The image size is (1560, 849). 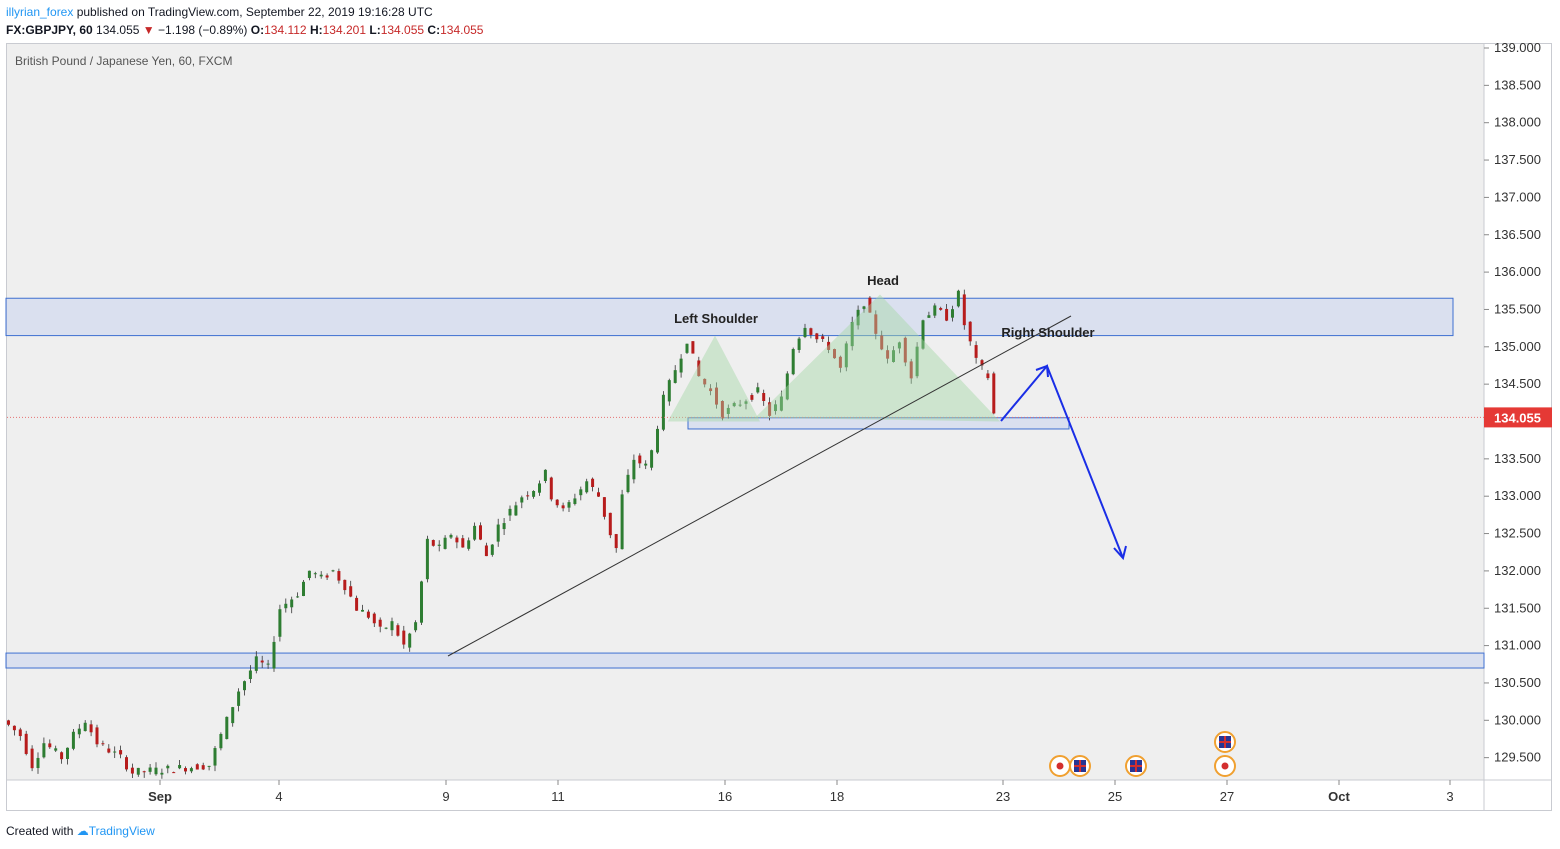 What do you see at coordinates (1042, 371) in the screenshot?
I see `arrowhead-up-icon` at bounding box center [1042, 371].